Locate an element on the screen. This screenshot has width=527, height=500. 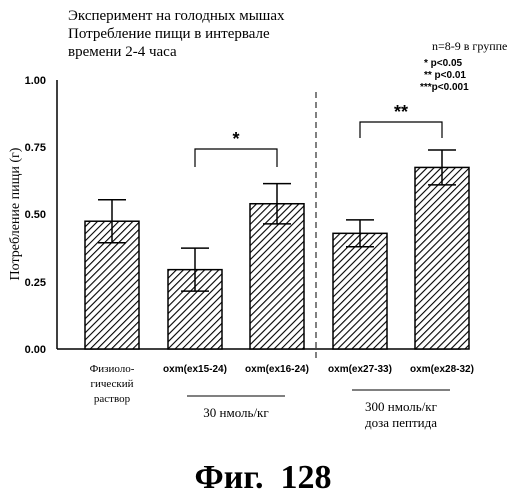
y-tick-label-1: 0.25 is located at coordinates (35, 283).